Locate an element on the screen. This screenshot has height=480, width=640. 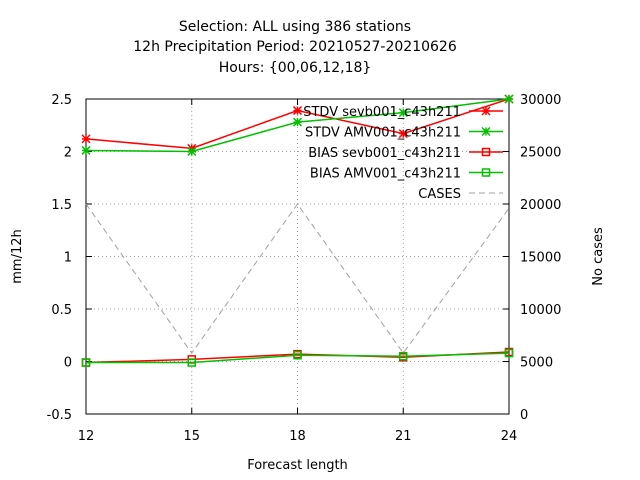
y-tick-label: 0.5 is located at coordinates (61, 310).